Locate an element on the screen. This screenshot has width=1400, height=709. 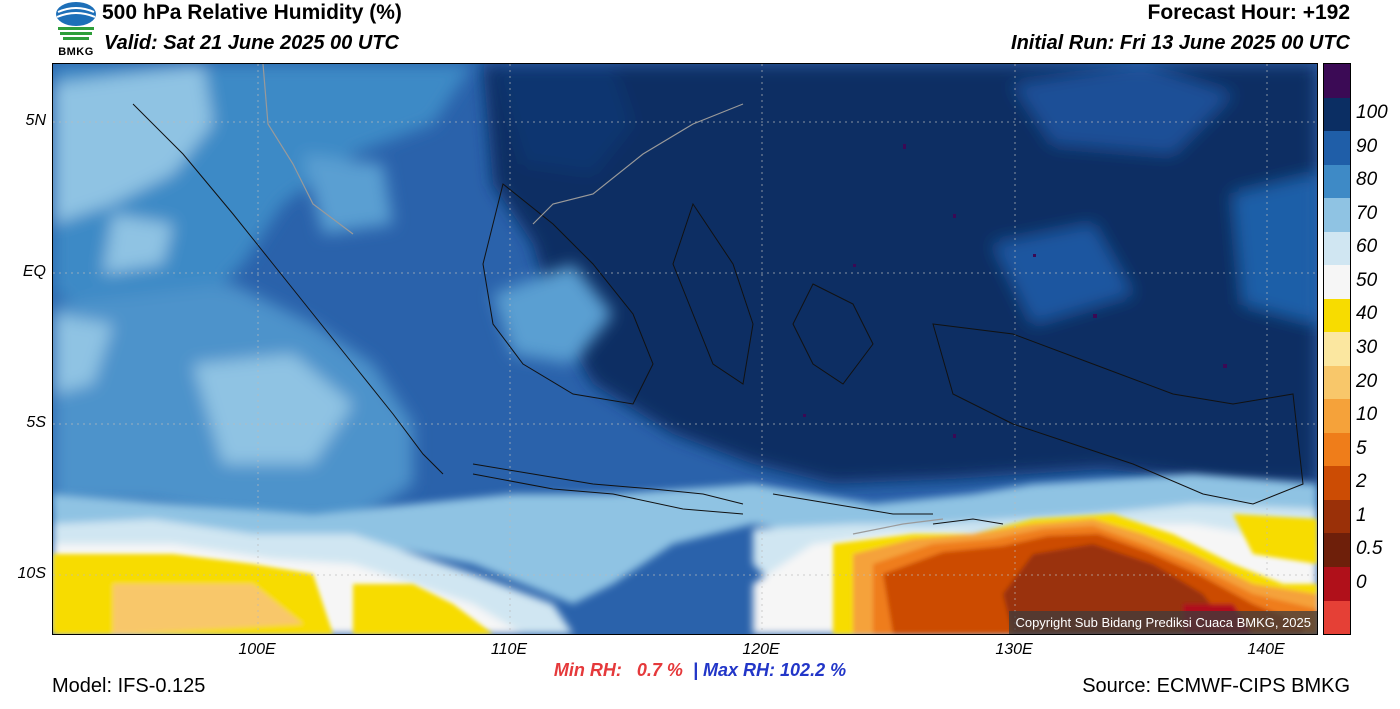
colorbar-label: 5 is located at coordinates (1361, 448).